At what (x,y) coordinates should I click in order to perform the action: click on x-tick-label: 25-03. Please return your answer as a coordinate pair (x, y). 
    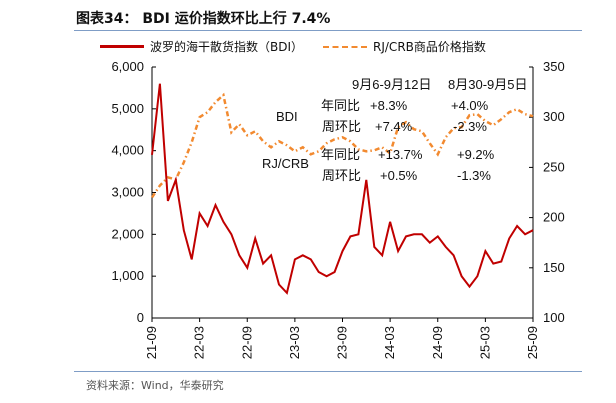
    Looking at the image, I should click on (484, 342).